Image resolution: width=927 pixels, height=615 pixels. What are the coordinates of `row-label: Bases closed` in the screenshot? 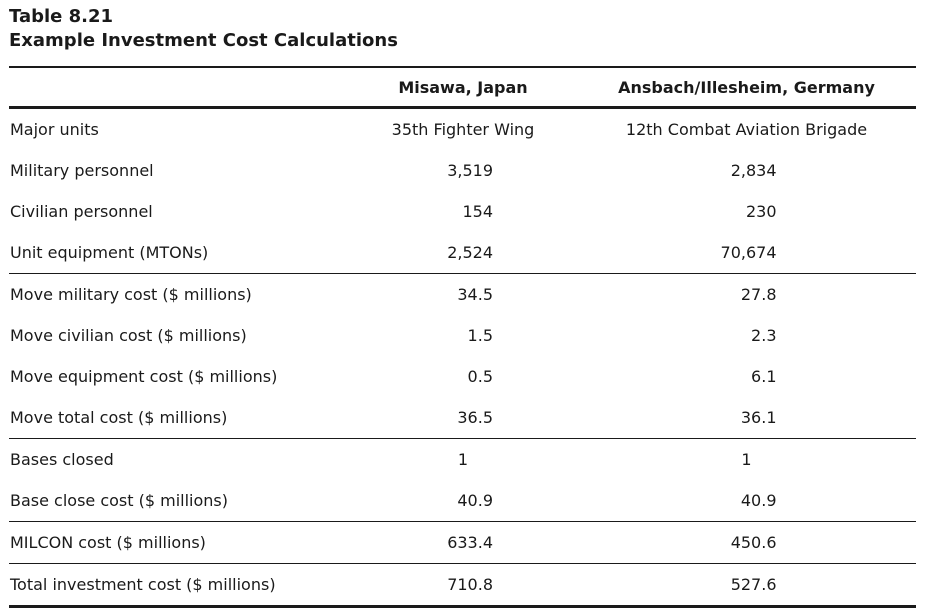 It's located at (62, 459).